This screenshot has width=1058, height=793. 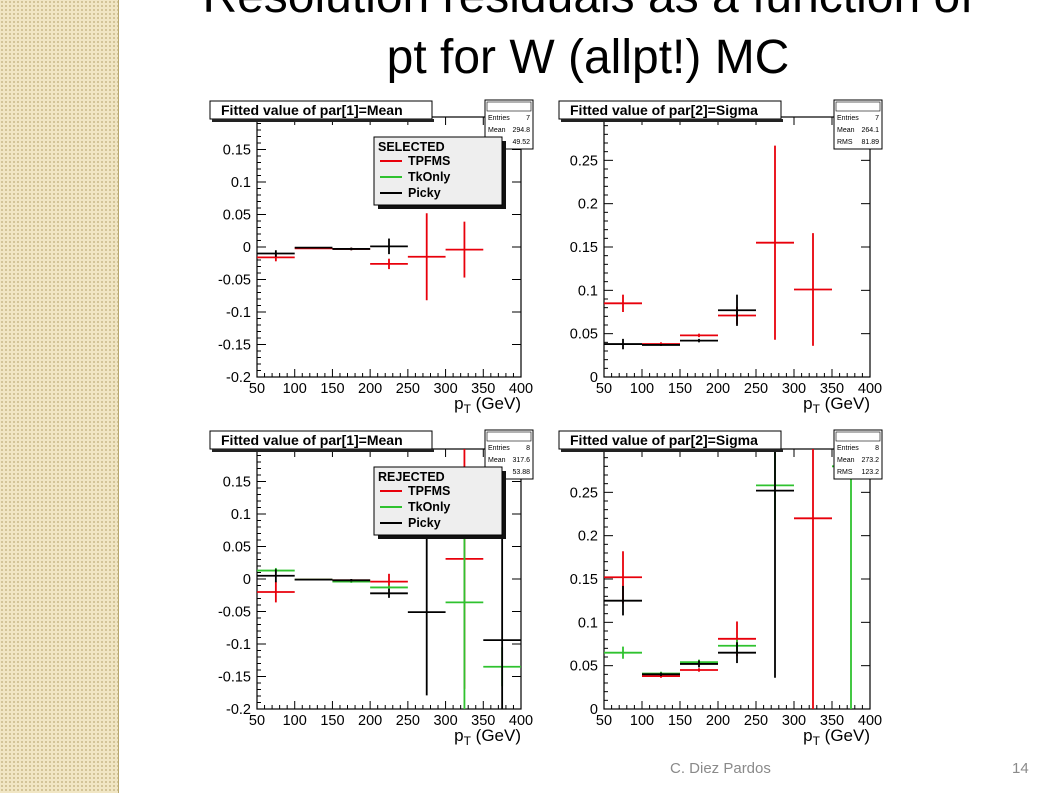 I want to click on stats-value: 264.1, so click(x=870, y=130).